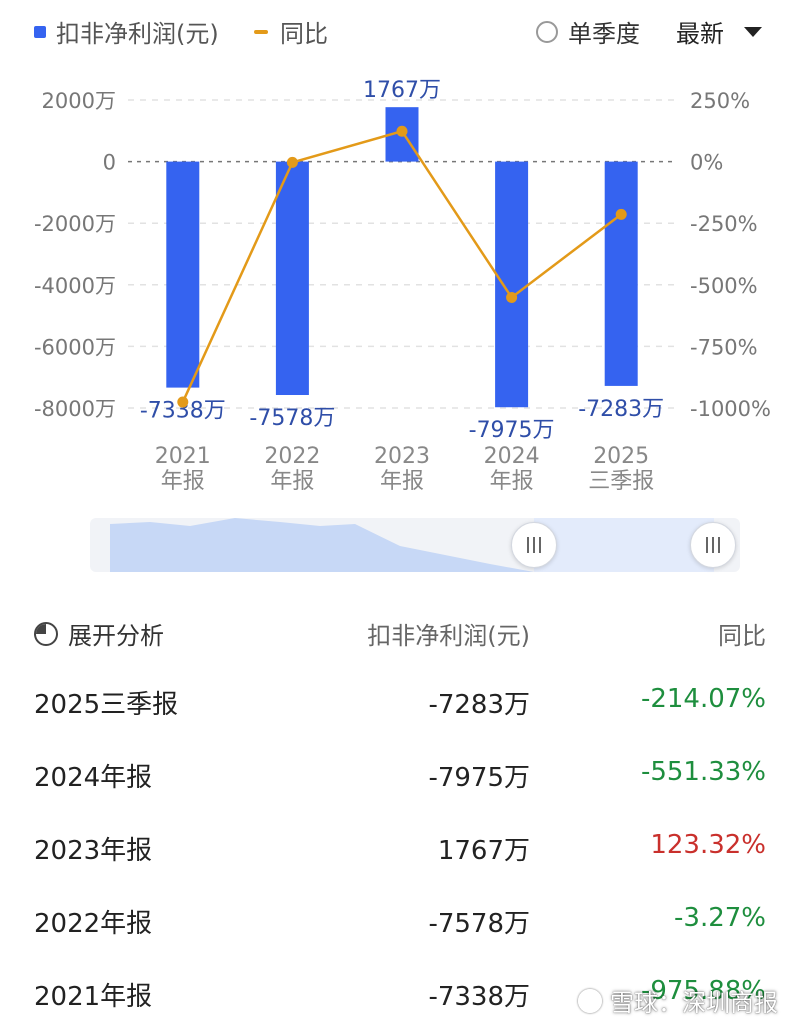 This screenshot has width=800, height=1030. I want to click on row-yoy: 123.32%, so click(708, 845).